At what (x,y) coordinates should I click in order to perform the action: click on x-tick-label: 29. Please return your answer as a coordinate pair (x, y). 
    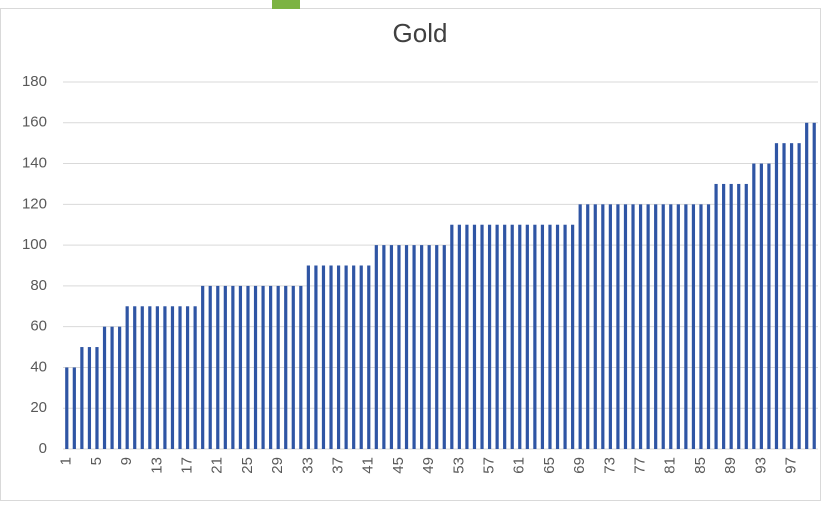
    Looking at the image, I should click on (277, 465).